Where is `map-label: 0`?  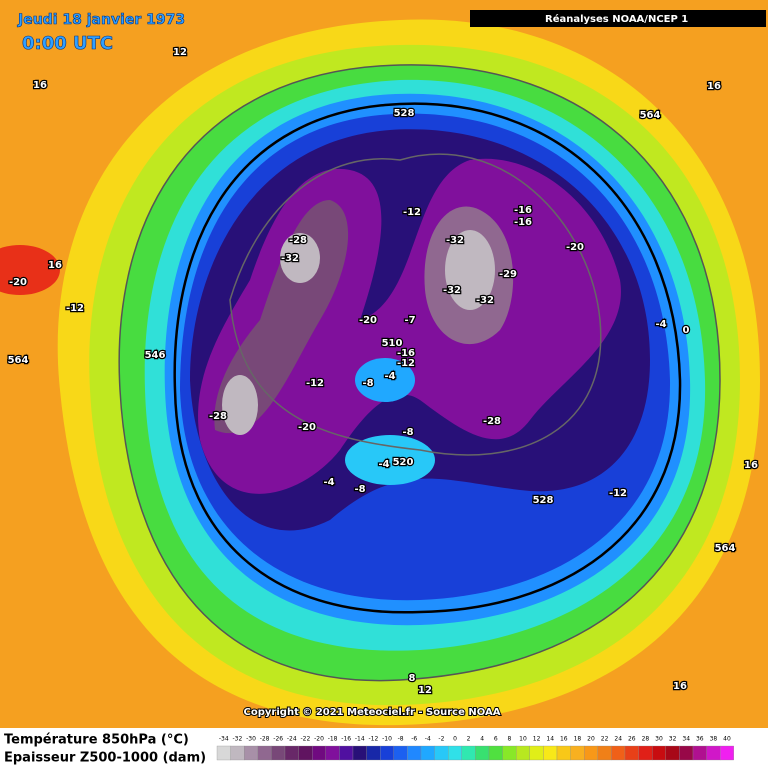 map-label: 0 is located at coordinates (686, 330).